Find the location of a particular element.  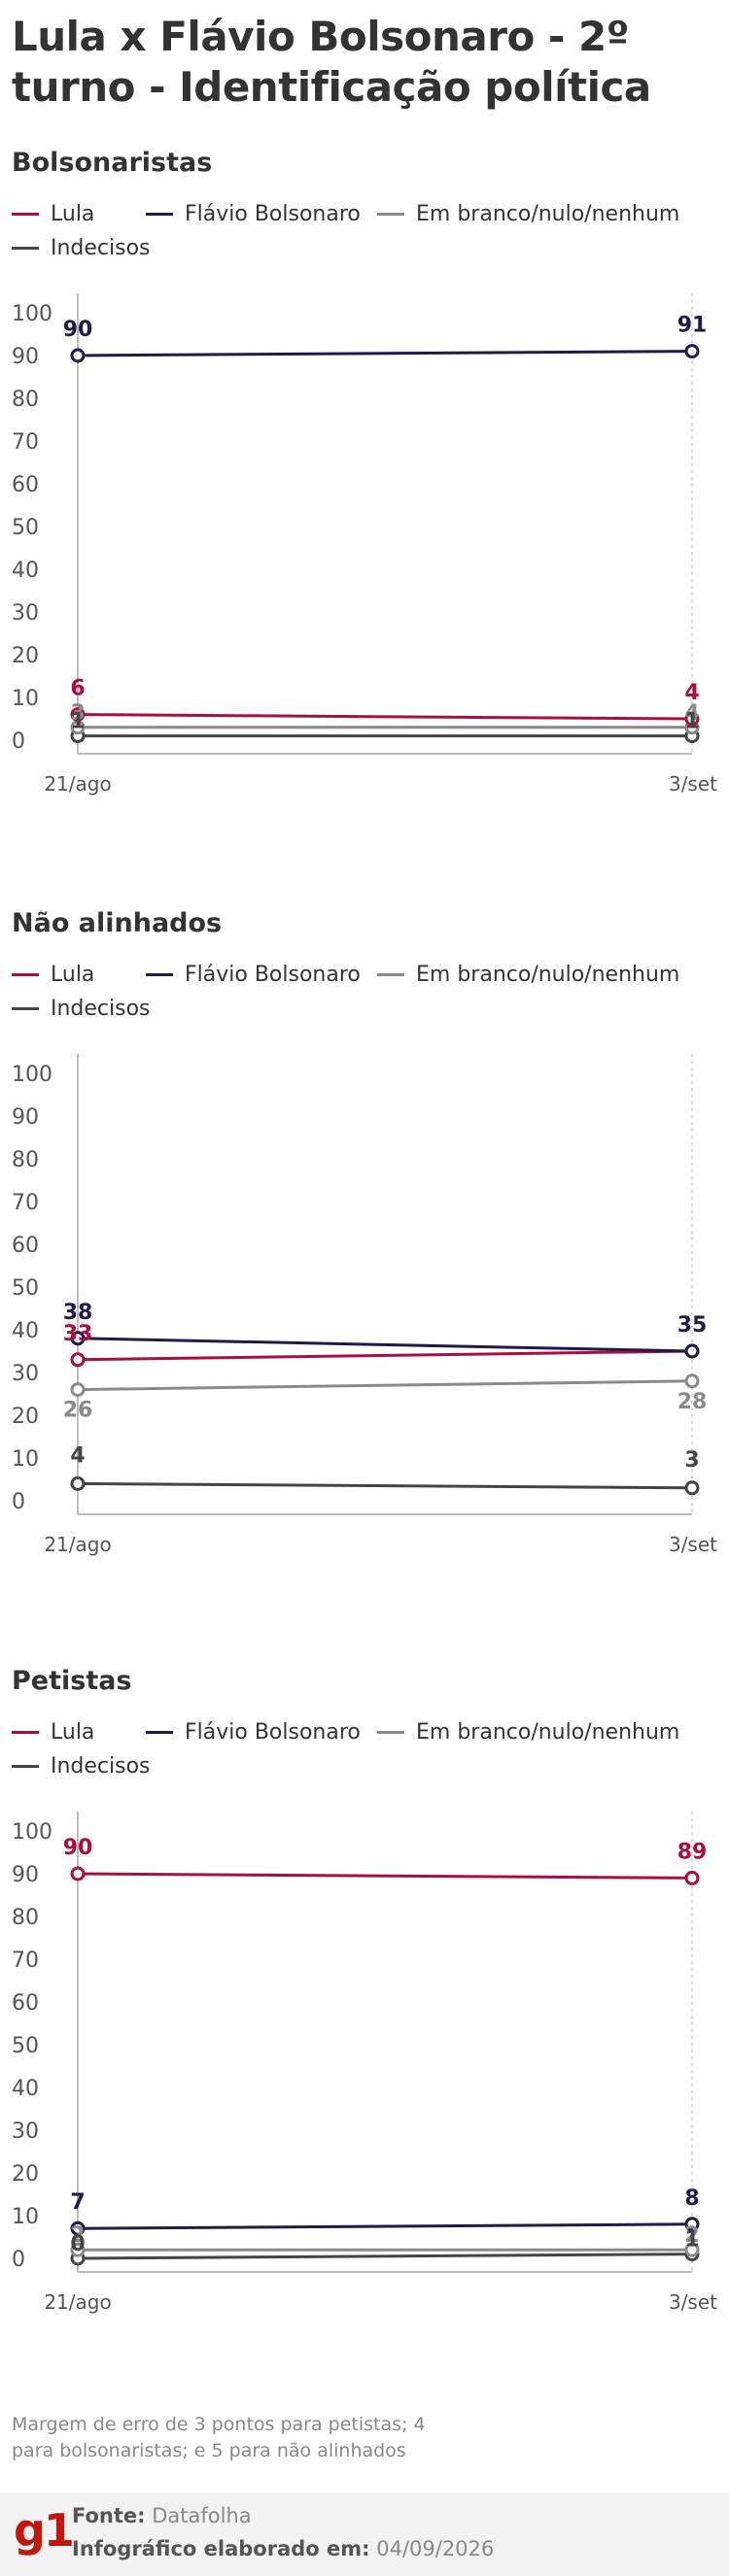

source-value: Datafolha is located at coordinates (202, 2515).